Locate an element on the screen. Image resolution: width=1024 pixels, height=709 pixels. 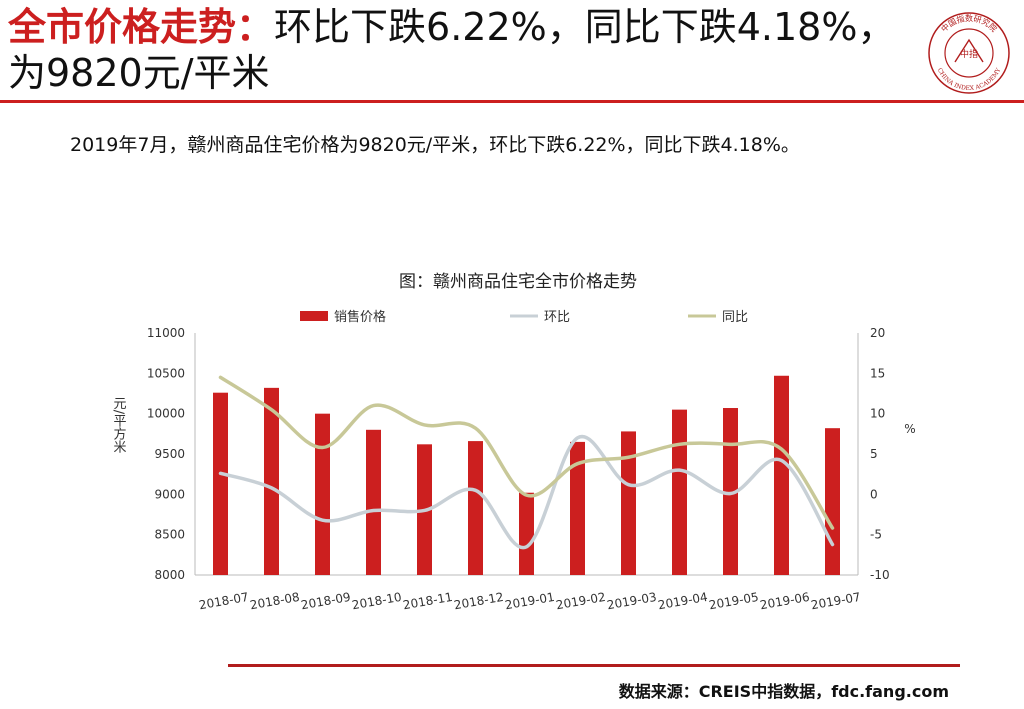
logo-inner-ring is located at coordinates (969, 53).